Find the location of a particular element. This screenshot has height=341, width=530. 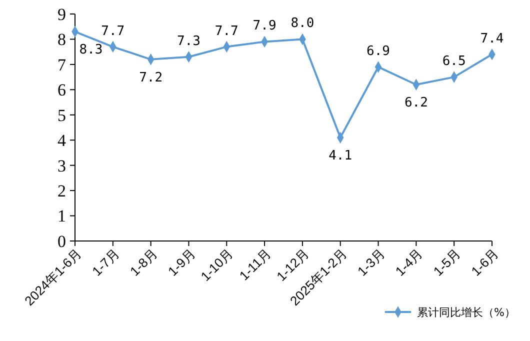

x-tick-label: 1-9月 is located at coordinates (181, 262).